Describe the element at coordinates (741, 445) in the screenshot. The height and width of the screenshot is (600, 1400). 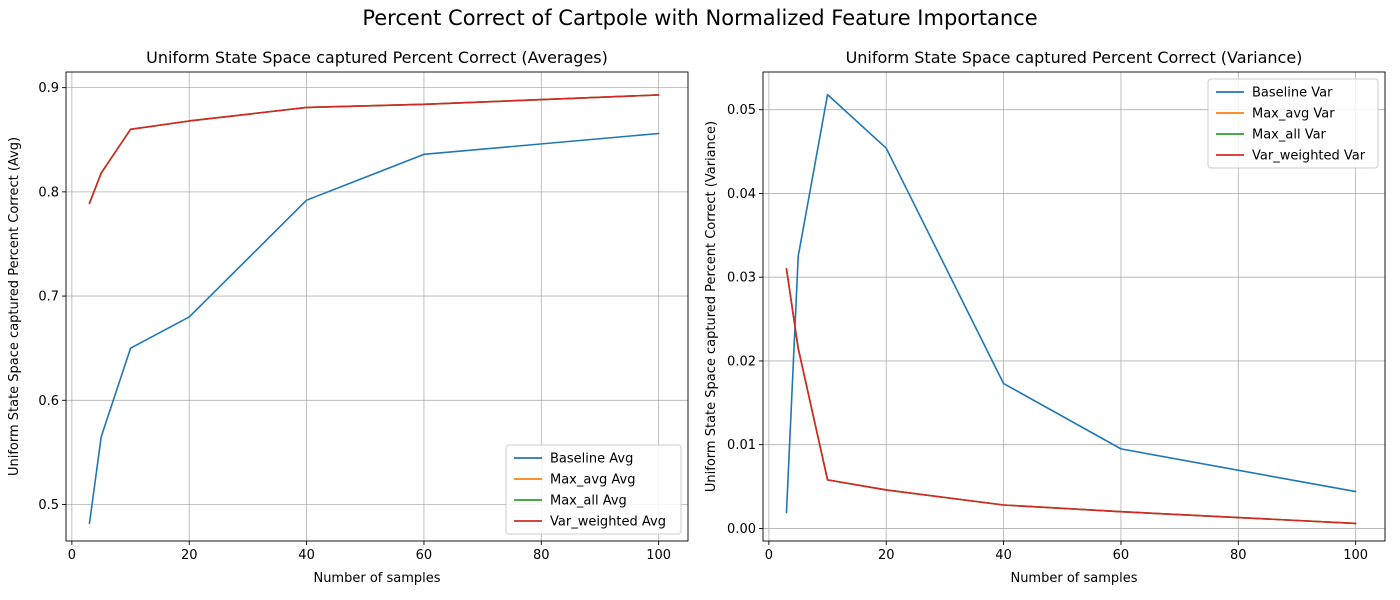
I see `y-tick-label: 0.01` at that location.